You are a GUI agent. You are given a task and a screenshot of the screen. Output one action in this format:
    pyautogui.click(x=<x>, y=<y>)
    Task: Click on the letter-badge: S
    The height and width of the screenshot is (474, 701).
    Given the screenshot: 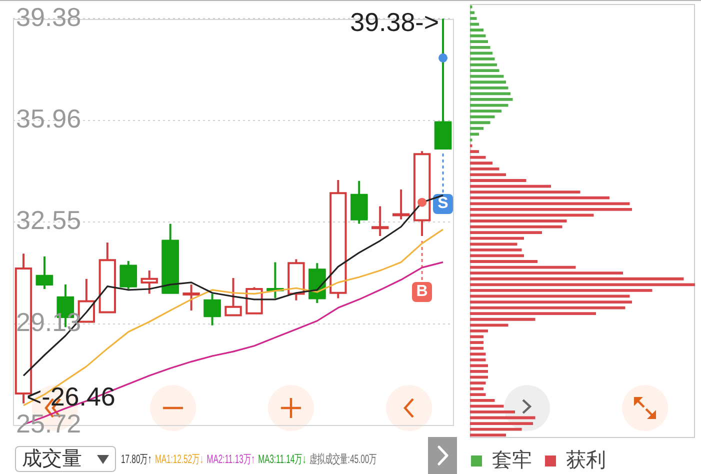 What is the action you would take?
    pyautogui.click(x=443, y=204)
    